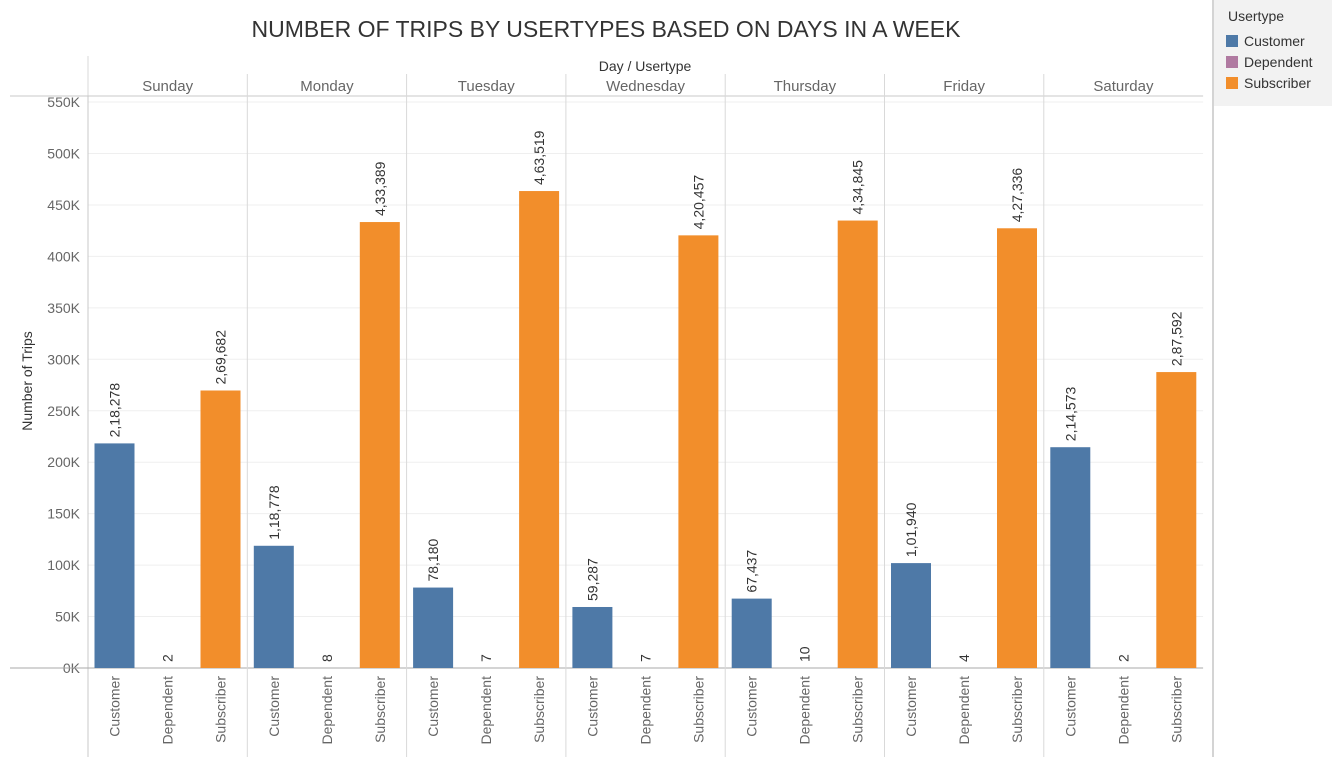  I want to click on x-tick-label-monday-subscriber: Subscriber, so click(380, 709).